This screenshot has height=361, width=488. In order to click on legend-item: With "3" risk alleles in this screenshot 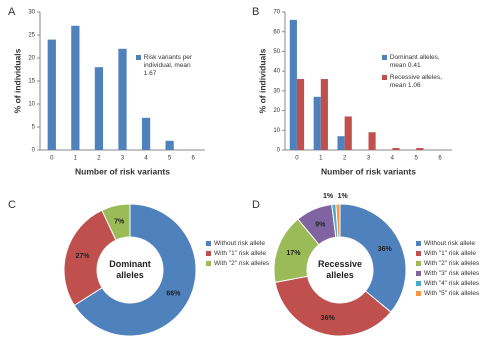, I will do `click(452, 274)`.